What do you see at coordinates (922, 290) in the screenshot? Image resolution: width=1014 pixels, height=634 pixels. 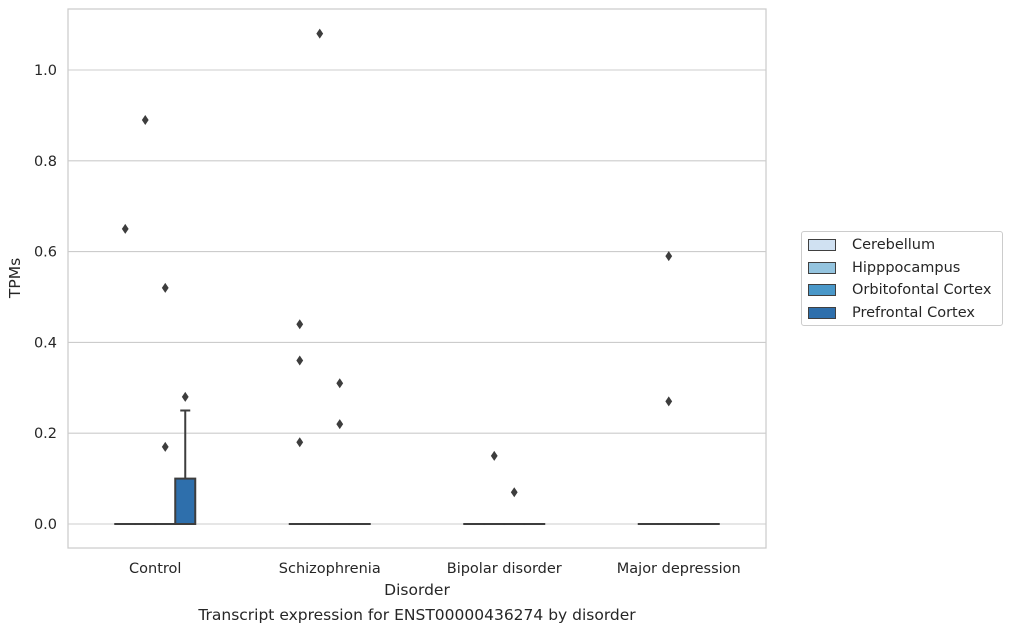 I see `legend-label-orbitofrontal: Orbitofontal Cortex` at bounding box center [922, 290].